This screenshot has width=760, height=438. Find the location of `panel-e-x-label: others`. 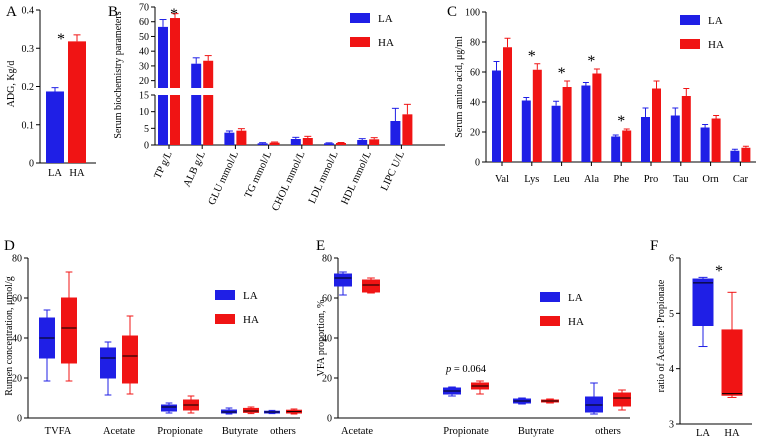

panel-e-x-label: others is located at coordinates (608, 431).